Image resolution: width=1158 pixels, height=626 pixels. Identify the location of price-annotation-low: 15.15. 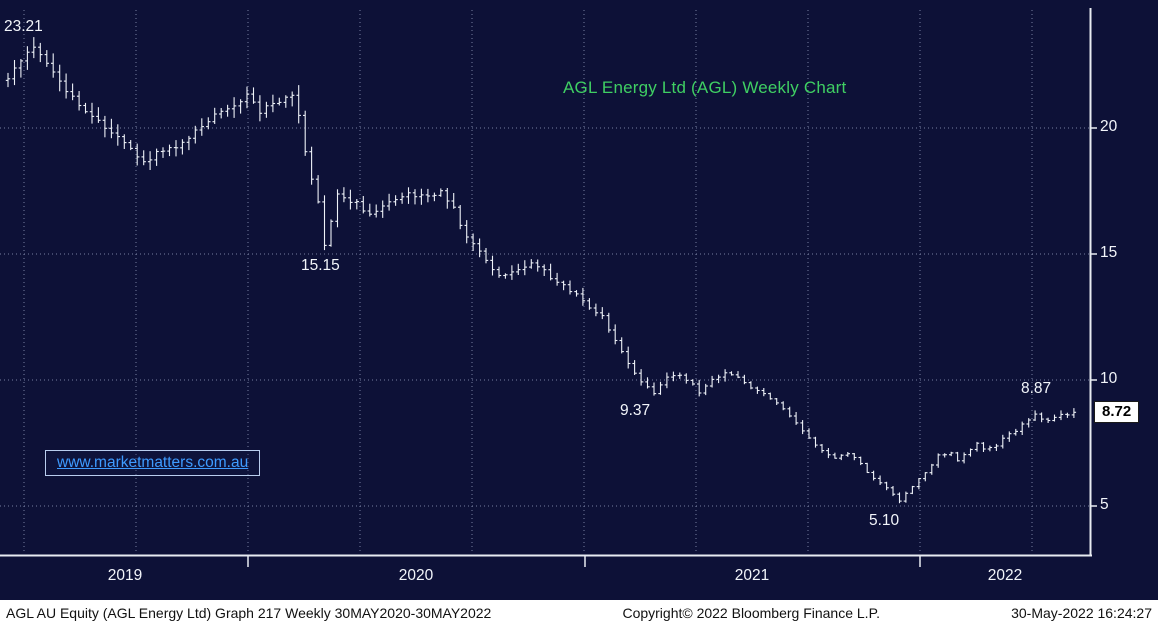
(320, 265).